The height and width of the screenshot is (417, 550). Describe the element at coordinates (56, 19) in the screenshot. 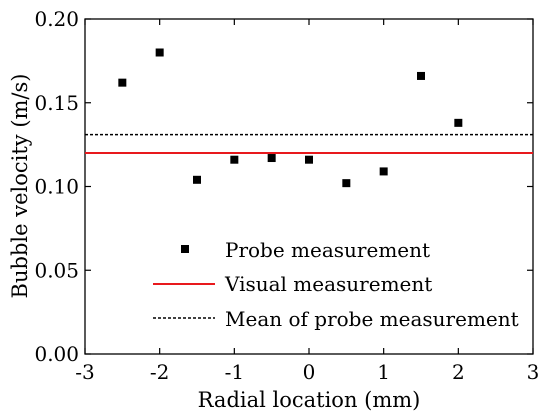

I see `y-tick-label-4: 0.20` at that location.